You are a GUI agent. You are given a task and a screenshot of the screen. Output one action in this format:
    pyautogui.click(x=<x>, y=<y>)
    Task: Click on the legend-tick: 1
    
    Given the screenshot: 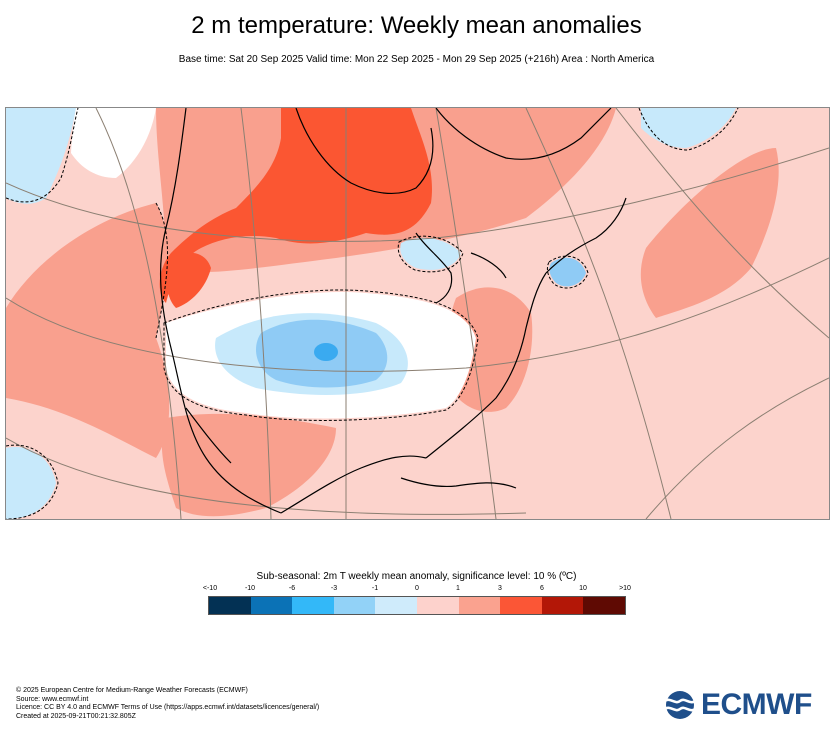 What is the action you would take?
    pyautogui.click(x=458, y=588)
    